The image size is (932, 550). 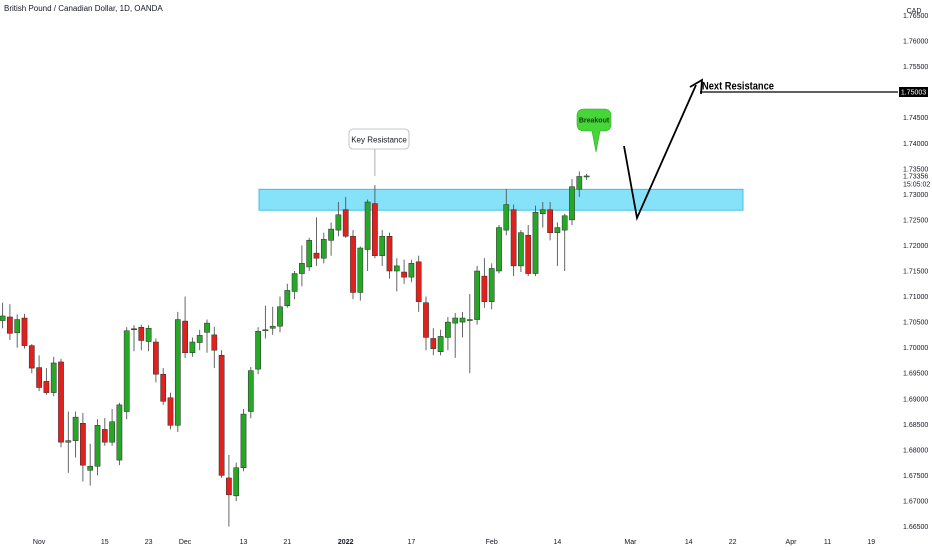 What do you see at coordinates (287, 542) in the screenshot?
I see `time-tick-label: 21` at bounding box center [287, 542].